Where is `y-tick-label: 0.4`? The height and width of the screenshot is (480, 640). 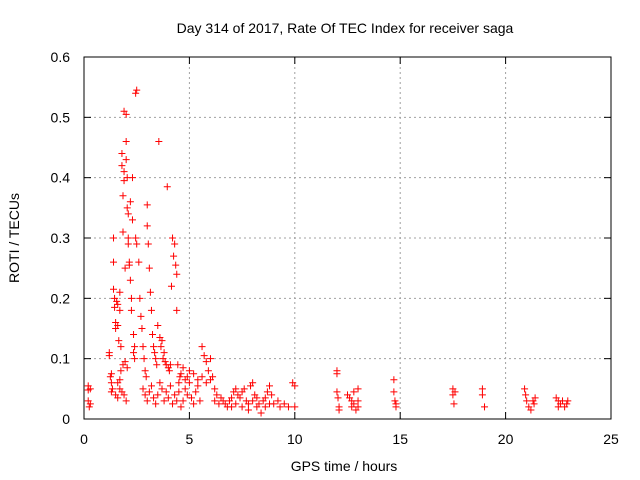
y-tick-label: 0.4 is located at coordinates (61, 178).